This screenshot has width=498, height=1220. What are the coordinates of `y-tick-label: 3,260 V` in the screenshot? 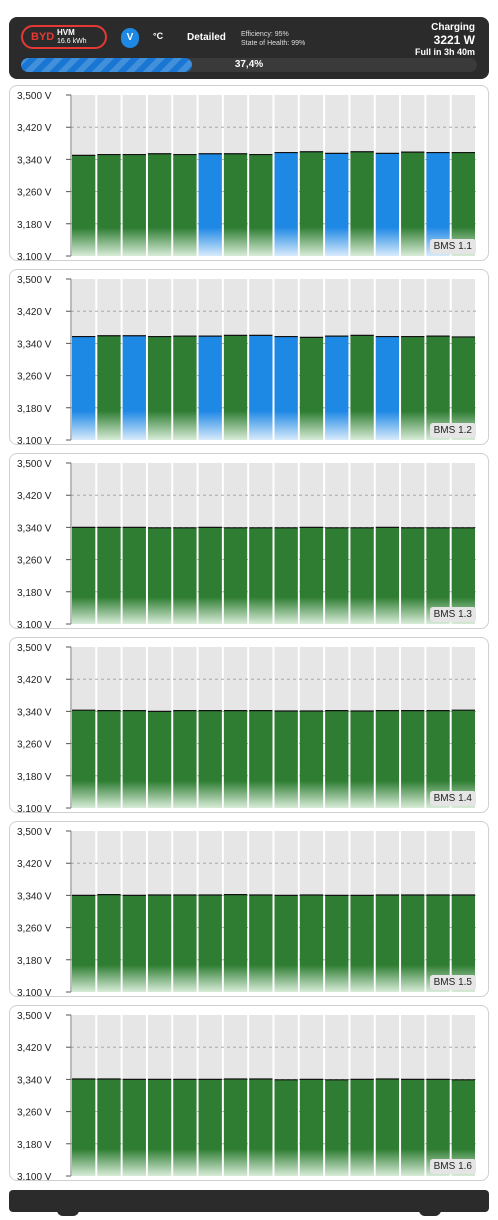 It's located at (34, 377).